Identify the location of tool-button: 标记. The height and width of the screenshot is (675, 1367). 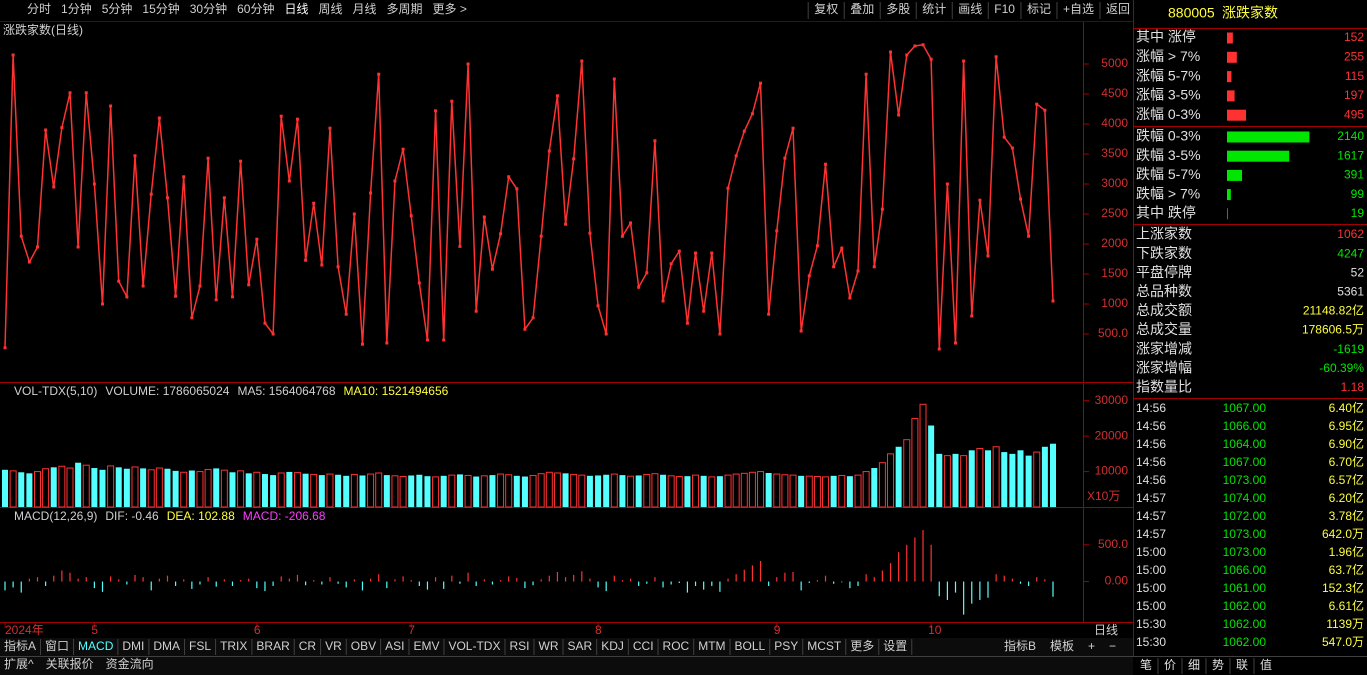
(1039, 9).